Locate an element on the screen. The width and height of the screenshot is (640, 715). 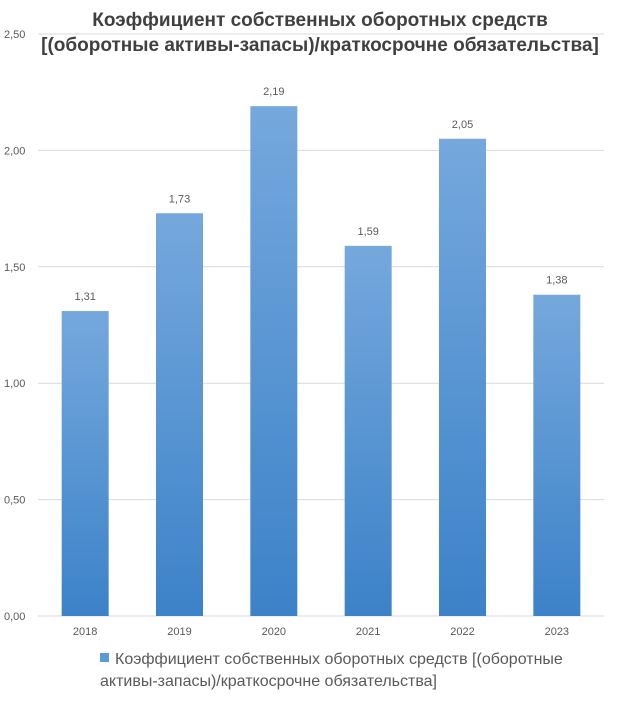
x-tick-label: 2021 is located at coordinates (368, 632).